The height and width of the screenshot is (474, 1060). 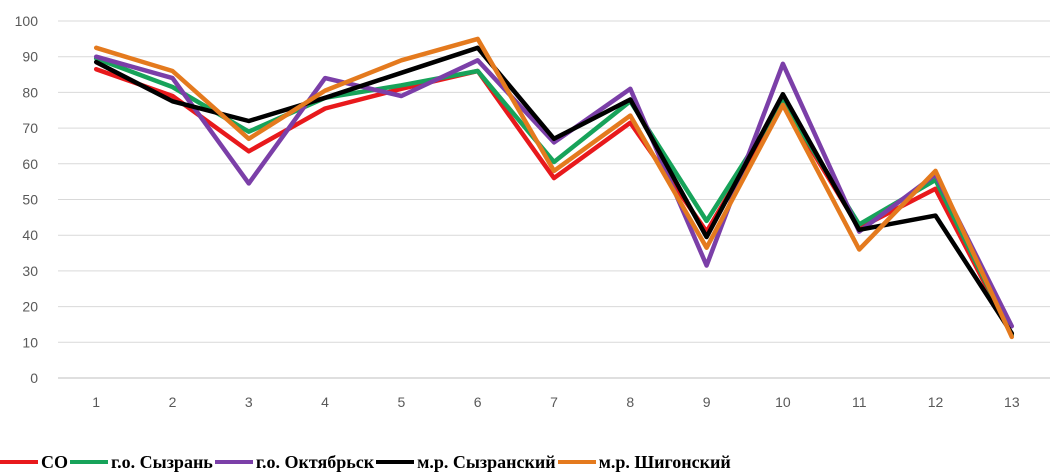 I want to click on x-tick-label: 1, so click(x=96, y=402).